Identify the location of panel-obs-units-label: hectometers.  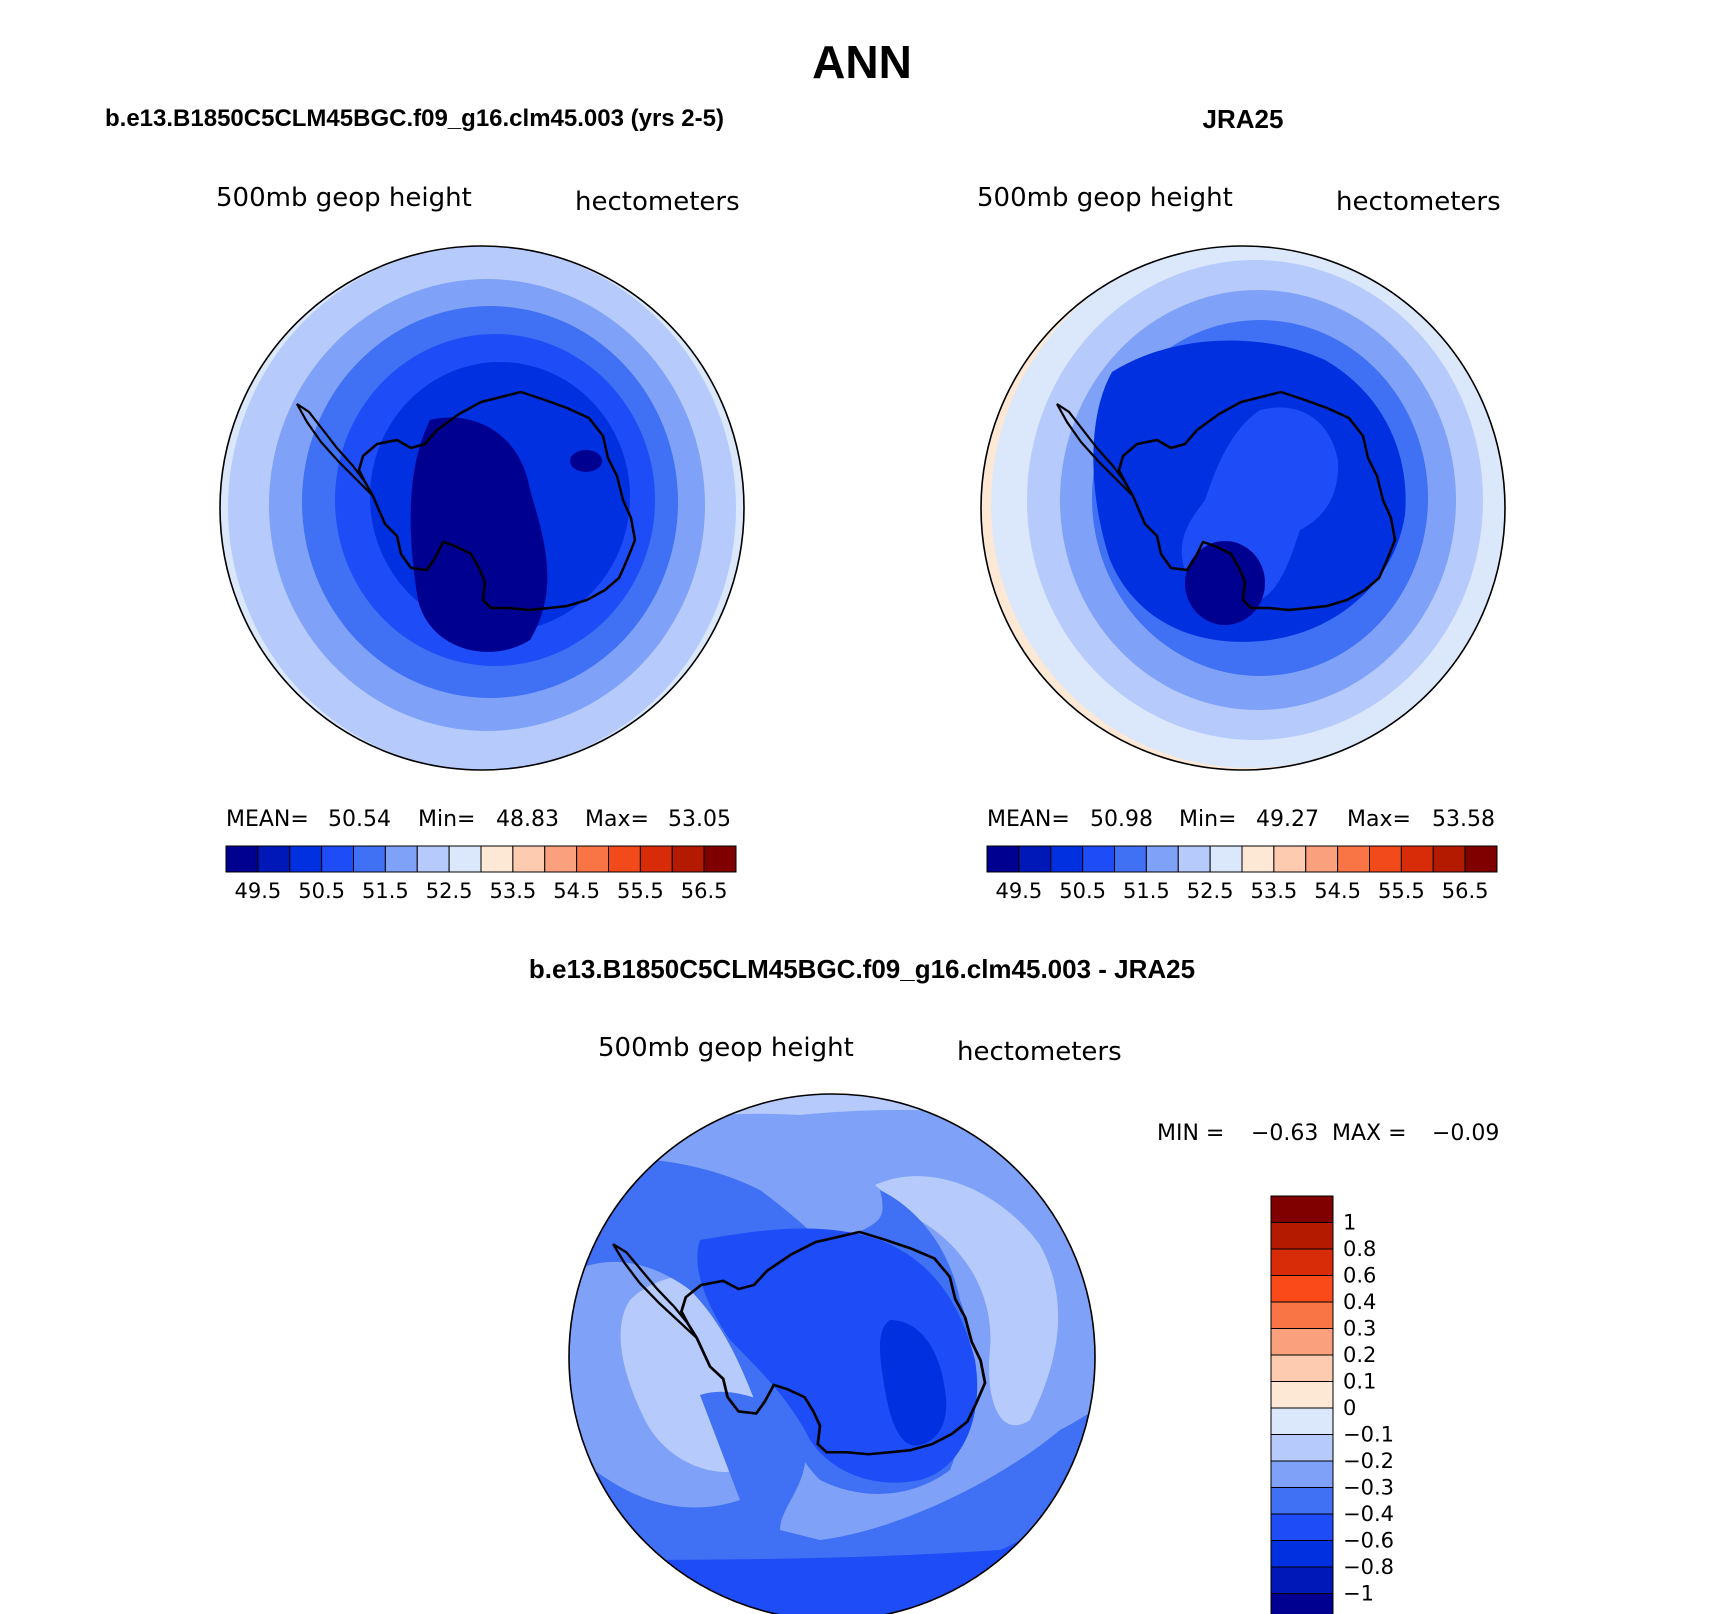
(1418, 202).